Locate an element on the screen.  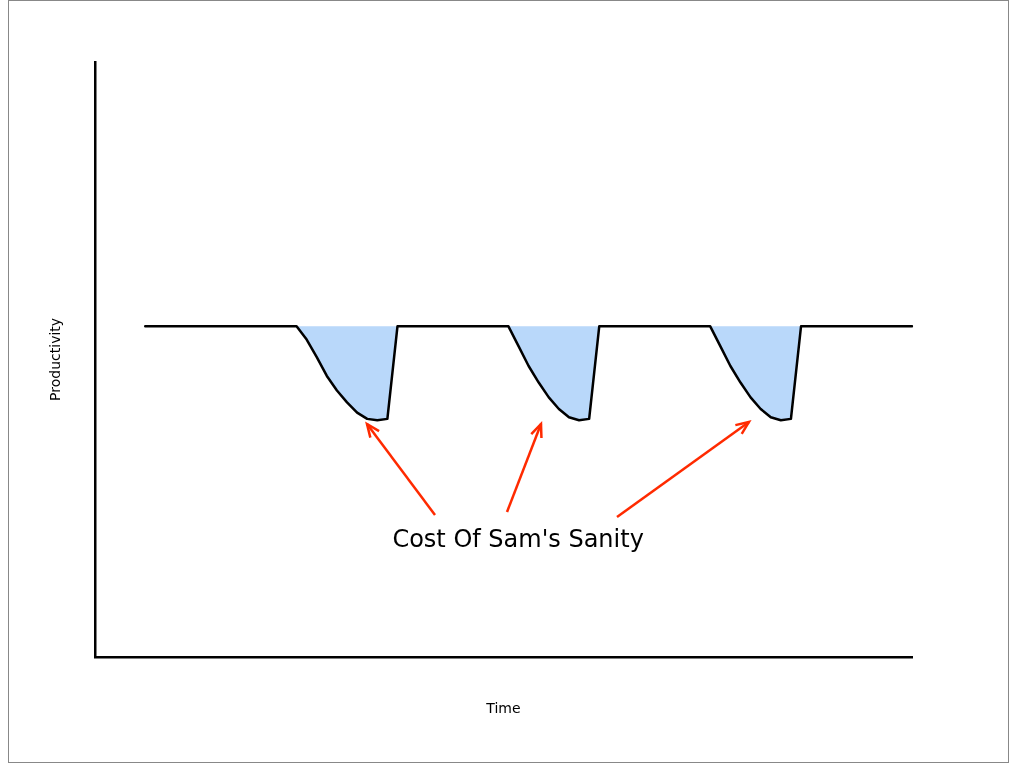
annotation: Cost Of Sam's Sanity is located at coordinates (518, 539).